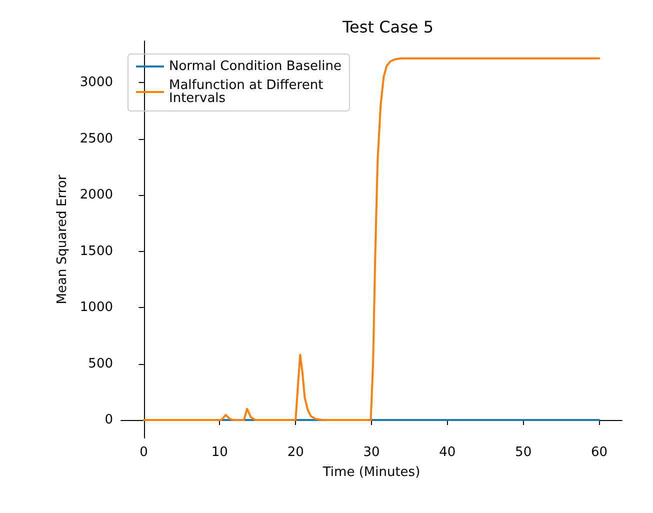 Image resolution: width=653 pixels, height=513 pixels. I want to click on chart-title: Test Case 5, so click(387, 27).